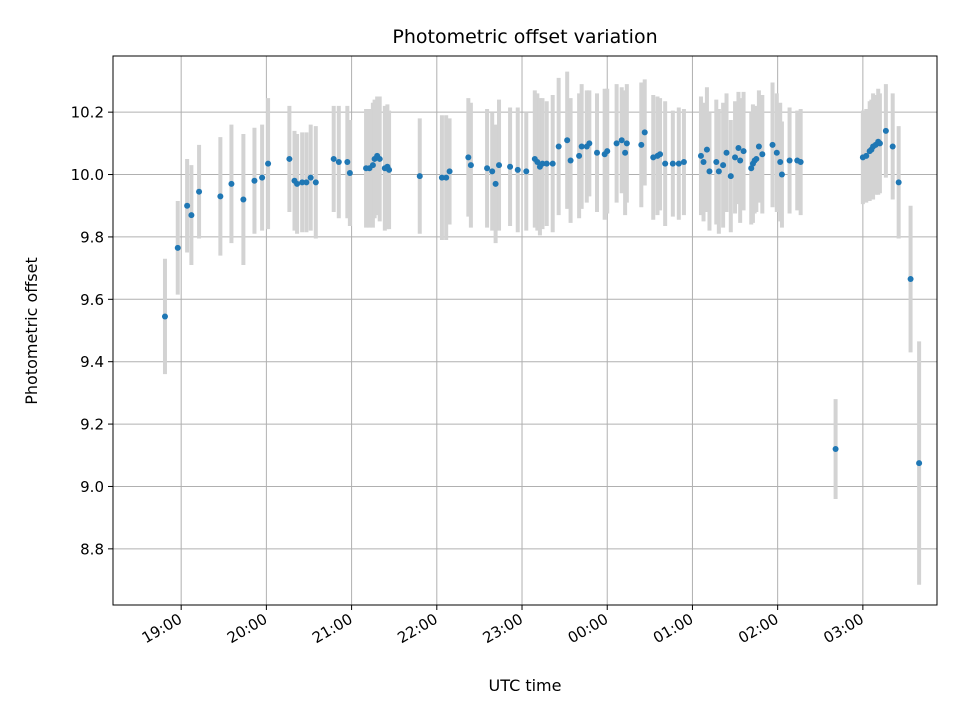 This screenshot has width=960, height=720. What do you see at coordinates (87, 175) in the screenshot?
I see `y-tick-label: 10.0` at bounding box center [87, 175].